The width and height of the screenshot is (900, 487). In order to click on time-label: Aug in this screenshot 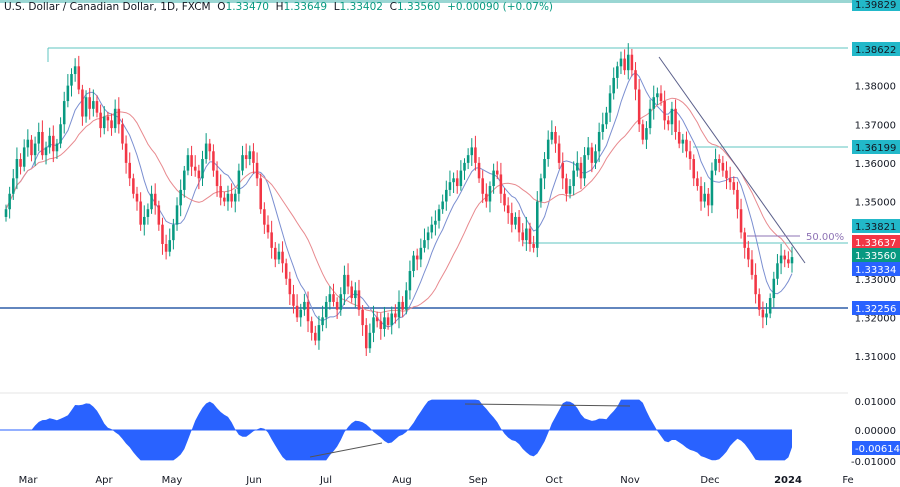, I will do `click(402, 480)`.